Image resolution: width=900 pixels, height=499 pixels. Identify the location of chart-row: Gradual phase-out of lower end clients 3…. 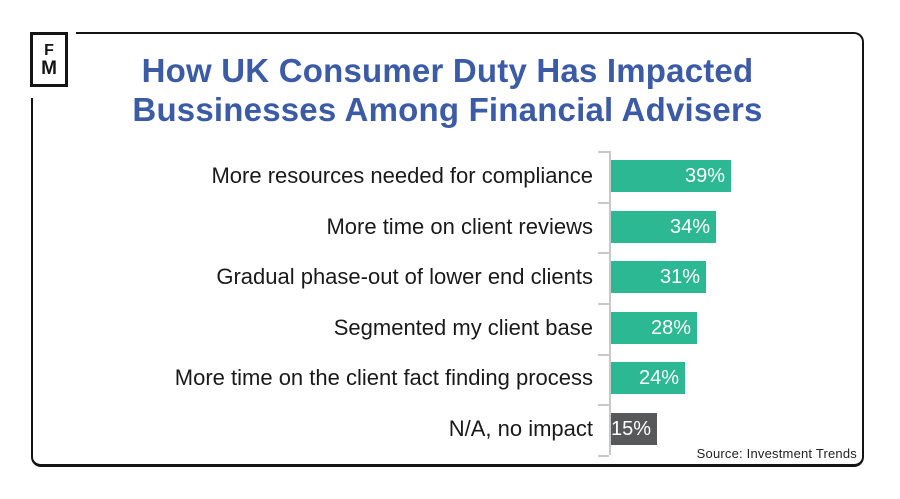
(450, 277).